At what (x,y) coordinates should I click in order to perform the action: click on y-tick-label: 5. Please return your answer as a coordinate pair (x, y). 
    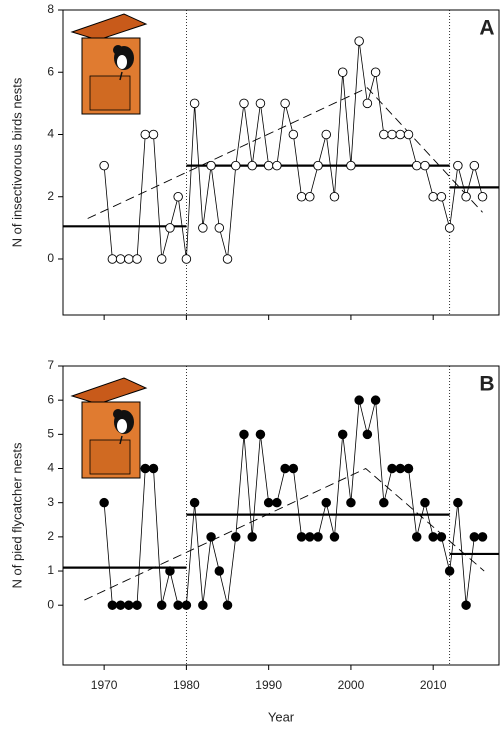
    Looking at the image, I should click on (50, 434).